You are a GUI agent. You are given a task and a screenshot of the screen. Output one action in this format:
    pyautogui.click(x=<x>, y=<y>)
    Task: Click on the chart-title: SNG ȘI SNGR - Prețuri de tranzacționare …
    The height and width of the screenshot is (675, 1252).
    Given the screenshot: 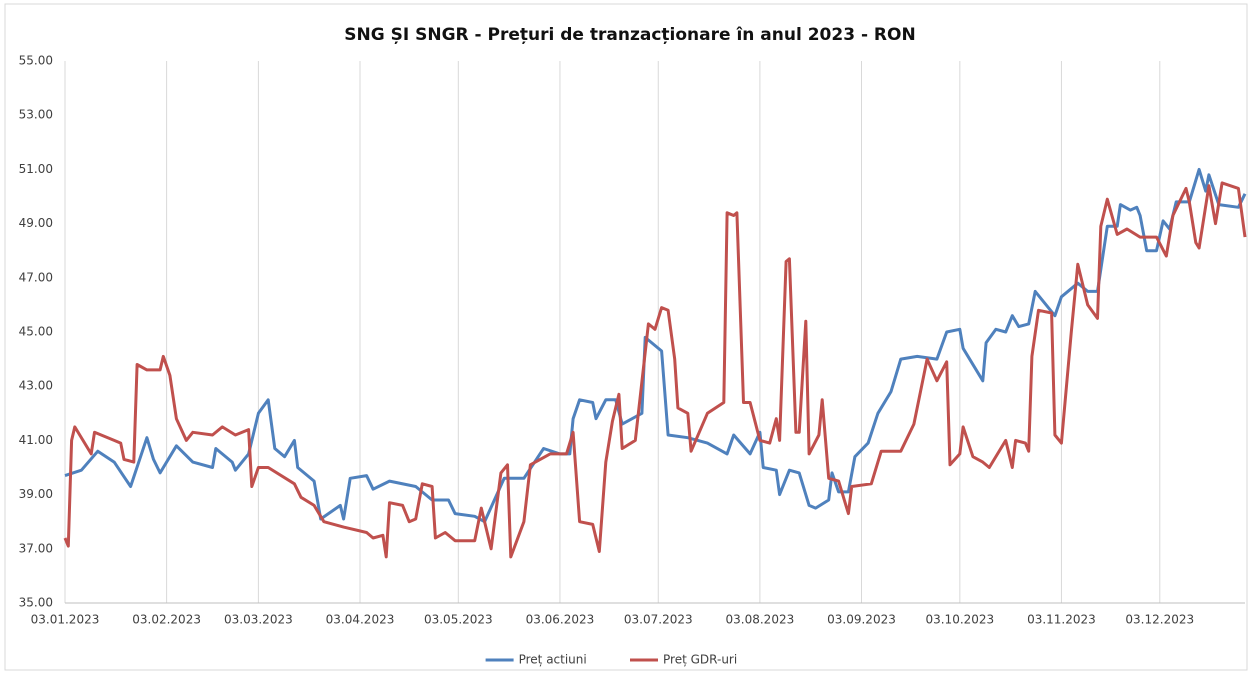 What is the action you would take?
    pyautogui.click(x=629, y=35)
    